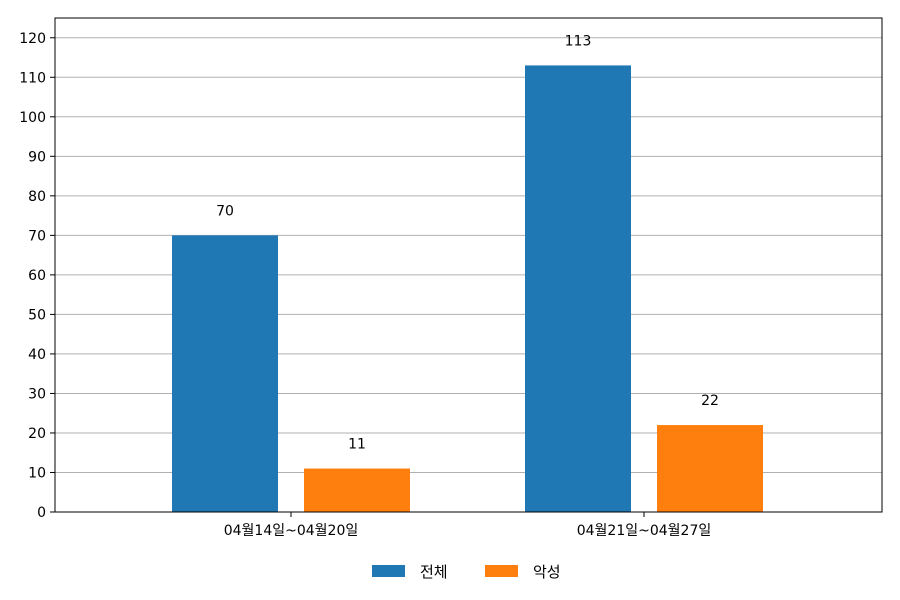  I want to click on y-tick-label: 20, so click(37, 434).